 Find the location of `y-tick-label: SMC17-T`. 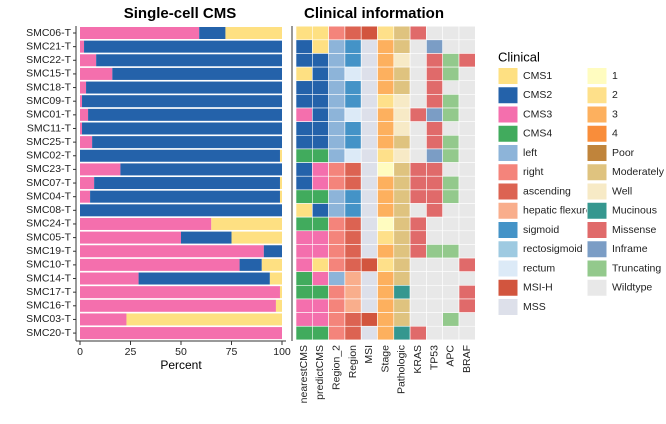

y-tick-label: SMC17-T is located at coordinates (49, 292).